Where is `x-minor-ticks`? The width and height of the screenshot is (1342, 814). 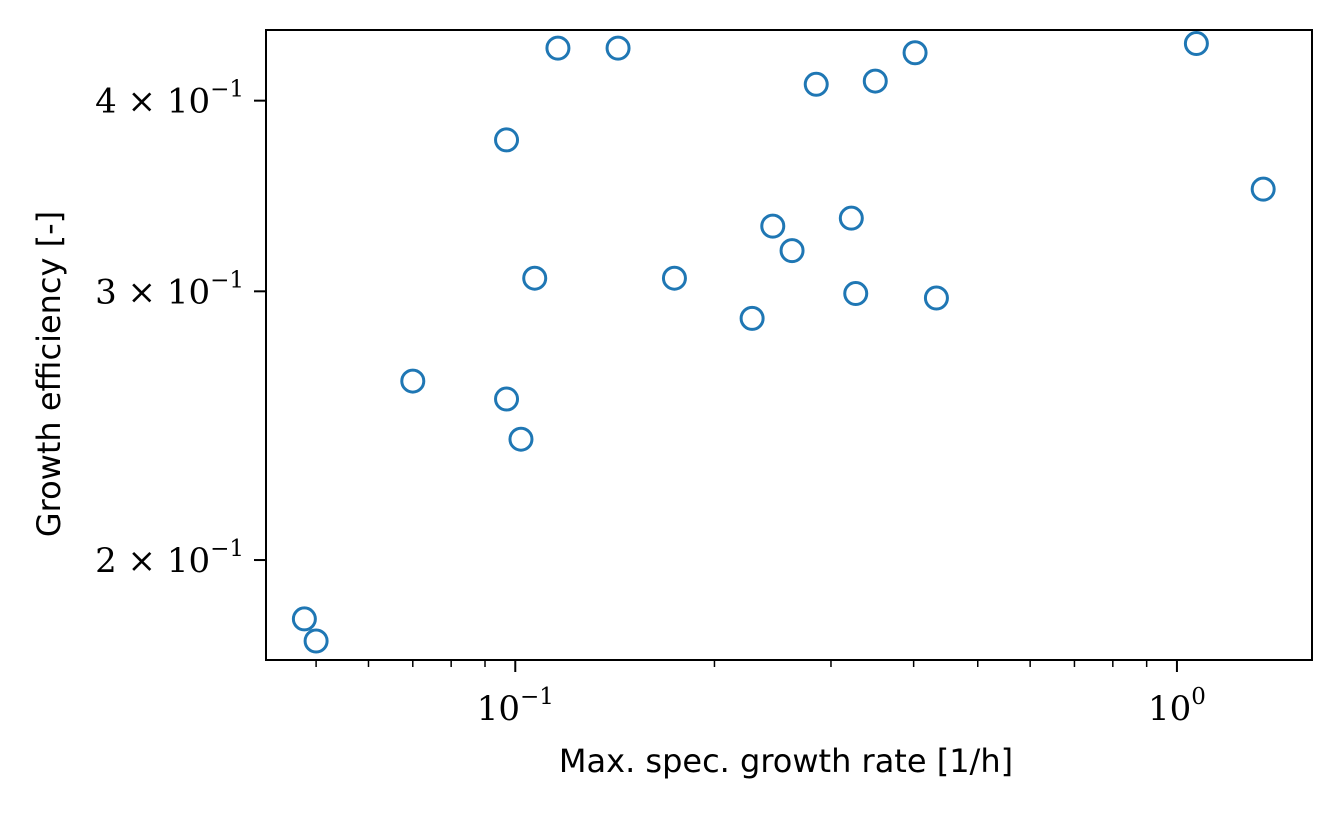
x-minor-ticks is located at coordinates (731, 663).